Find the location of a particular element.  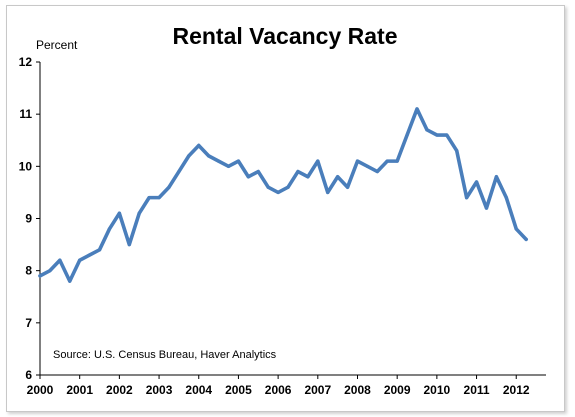

x-tick-label: 2005 is located at coordinates (238, 390).